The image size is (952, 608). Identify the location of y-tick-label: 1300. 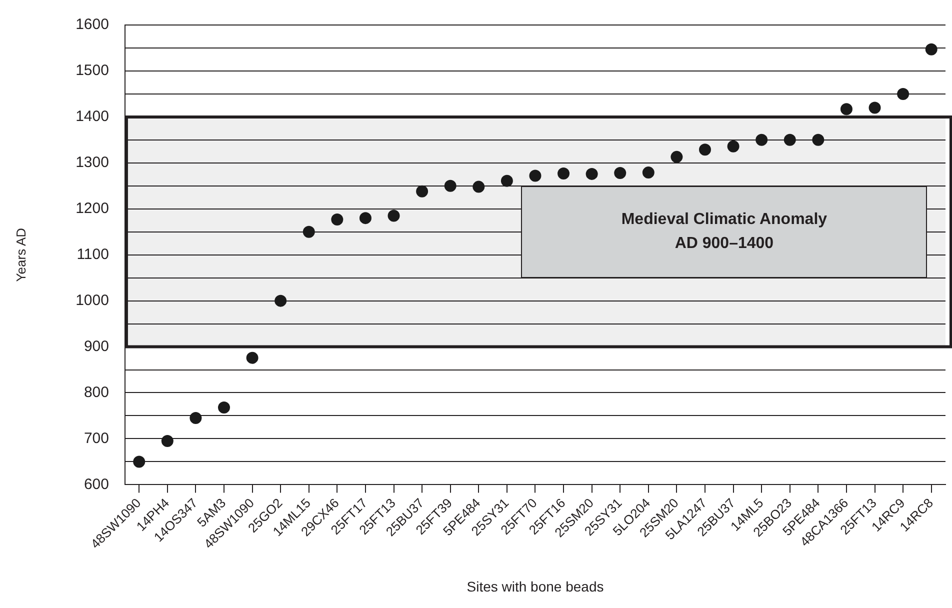
(92, 163).